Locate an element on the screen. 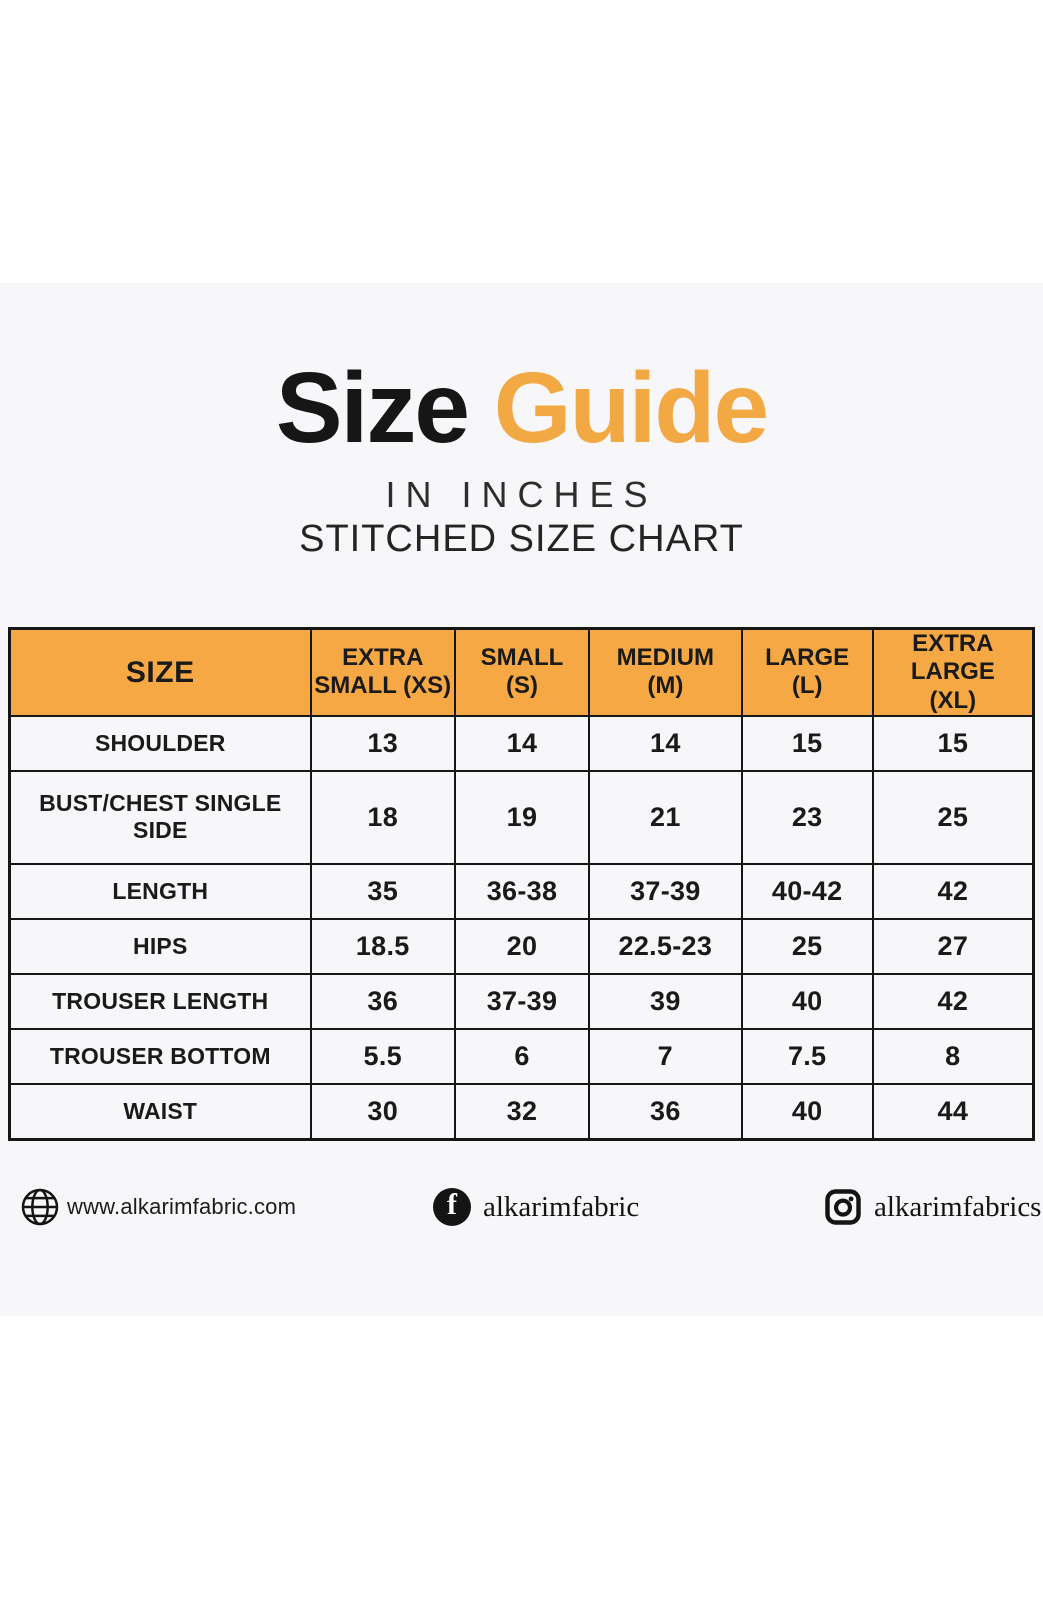 This screenshot has height=1600, width=1043. measurement-value: 23 is located at coordinates (807, 817).